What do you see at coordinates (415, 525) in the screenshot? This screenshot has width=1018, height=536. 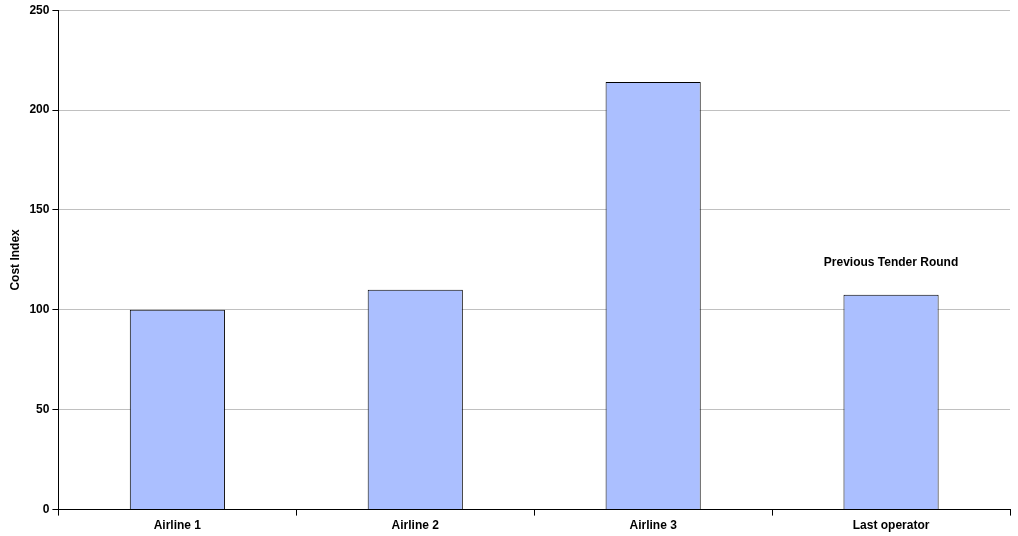 I see `x-tick-label: Airline 2` at bounding box center [415, 525].